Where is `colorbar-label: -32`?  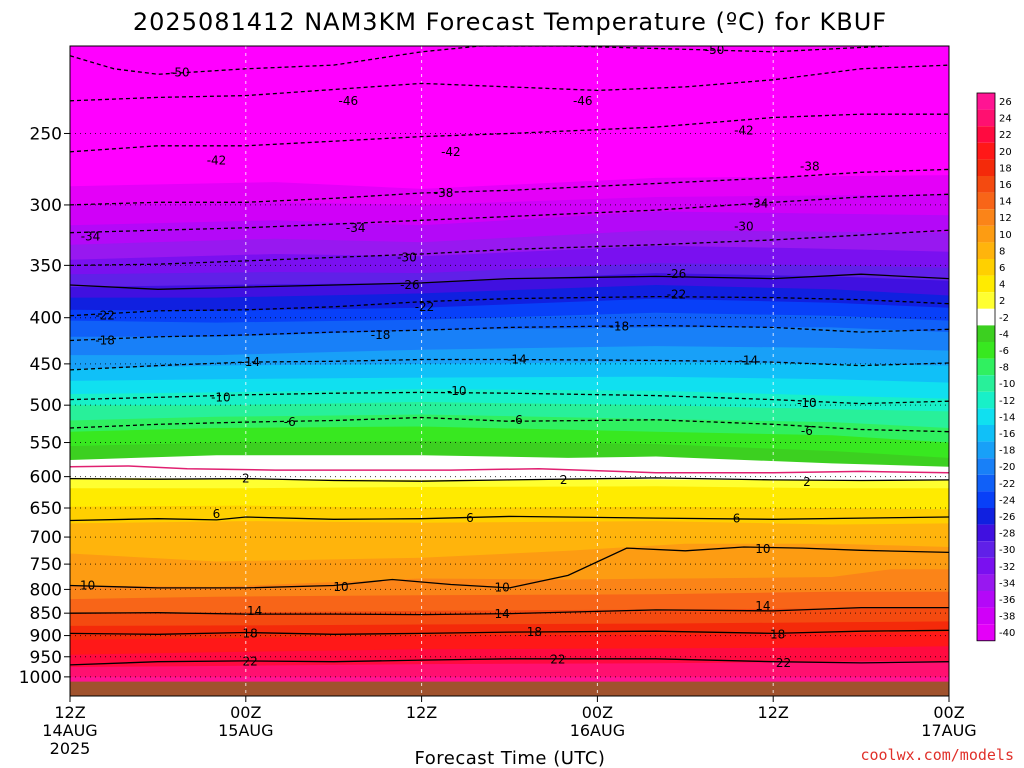 colorbar-label: -32 is located at coordinates (1007, 567).